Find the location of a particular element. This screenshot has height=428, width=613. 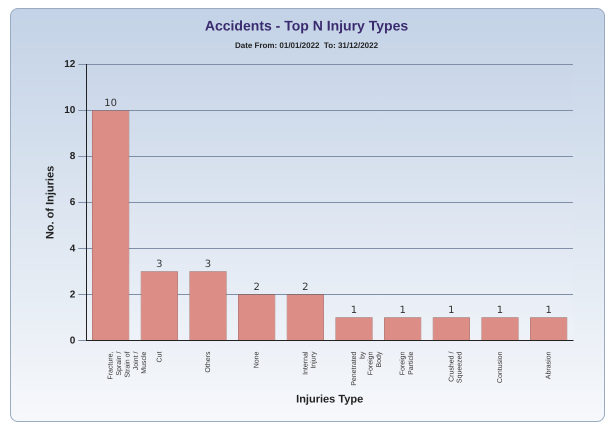

data-label: 10 is located at coordinates (111, 104).